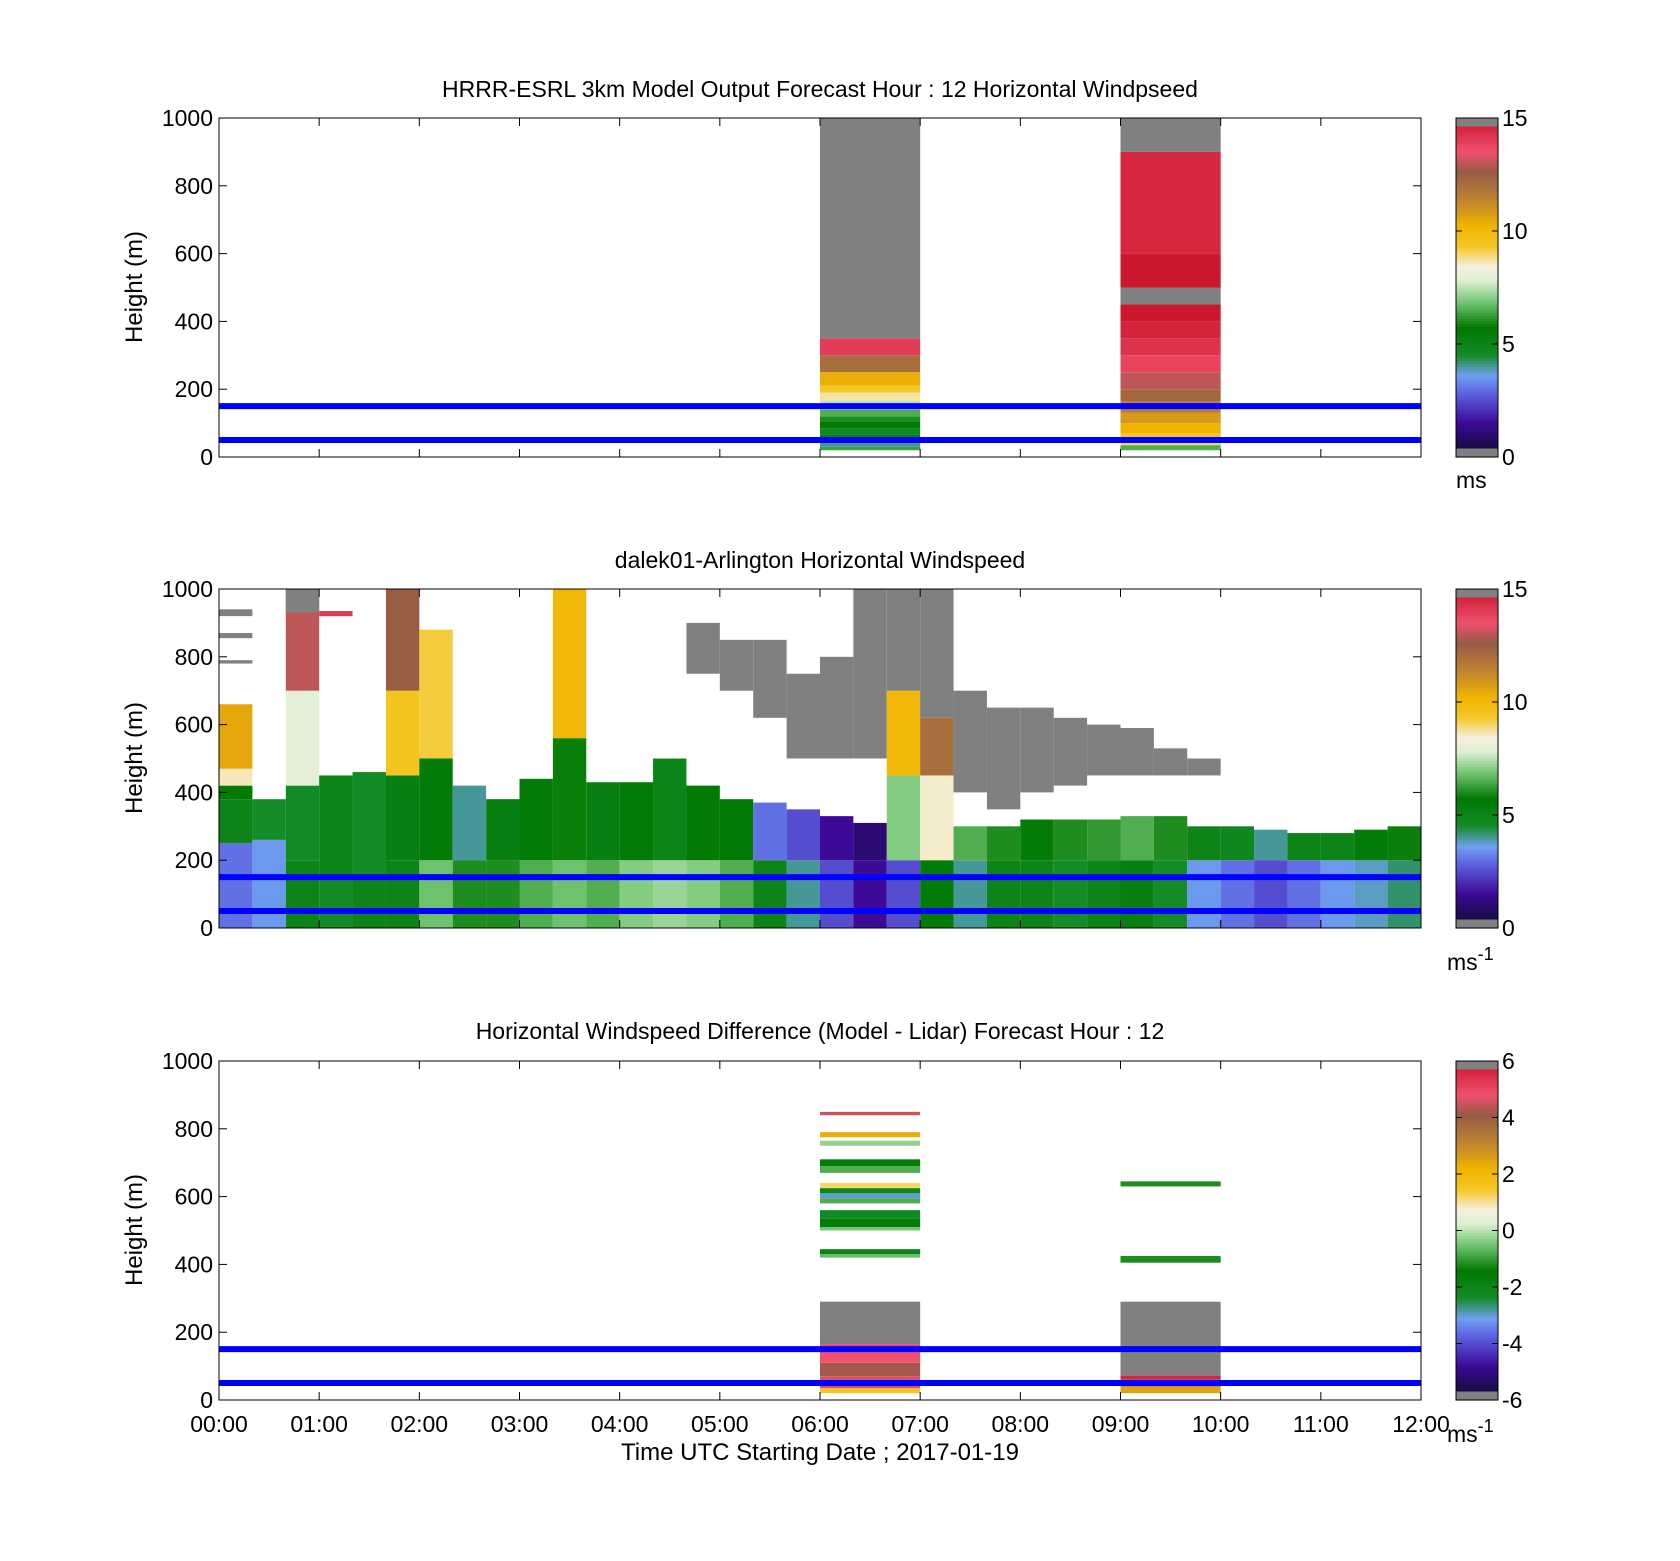 This screenshot has width=1680, height=1561. Describe the element at coordinates (1037, 750) in the screenshot. I see `no-data-cell` at that location.